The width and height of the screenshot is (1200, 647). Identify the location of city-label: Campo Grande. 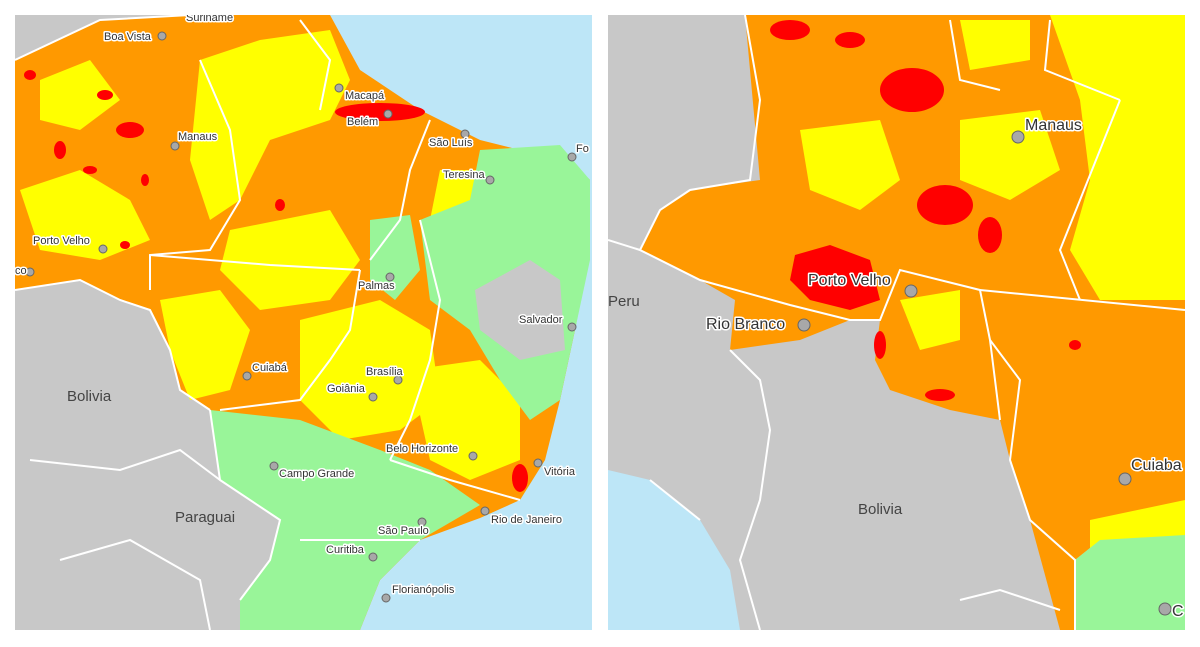
(316, 474).